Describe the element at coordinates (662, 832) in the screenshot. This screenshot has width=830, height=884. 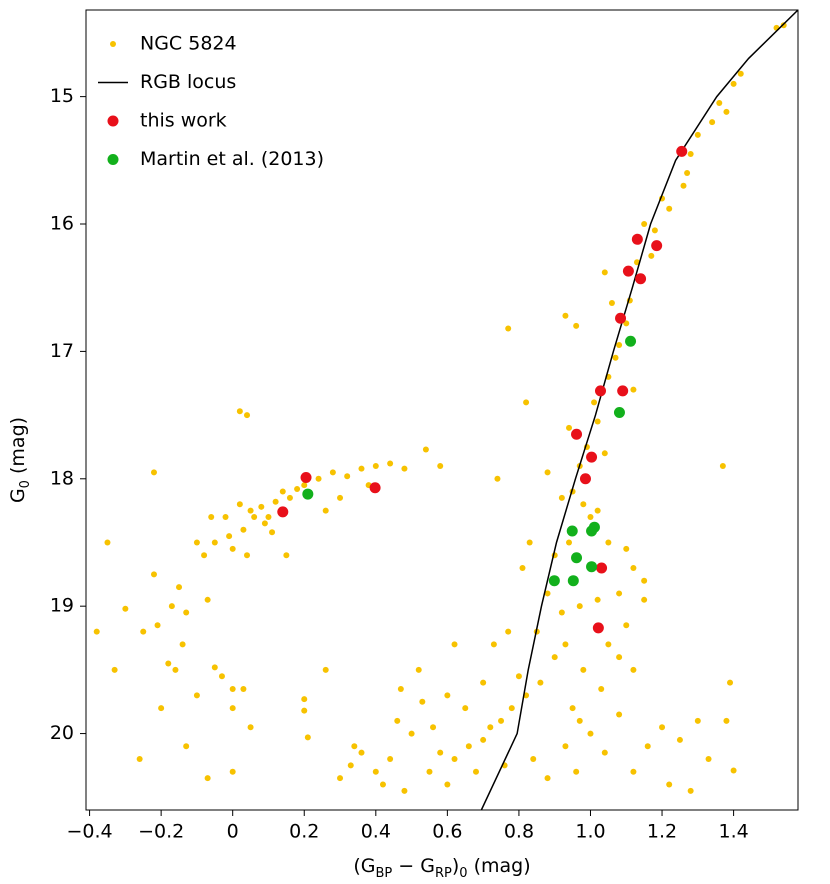
I see `x-tick-label: 1.2` at that location.